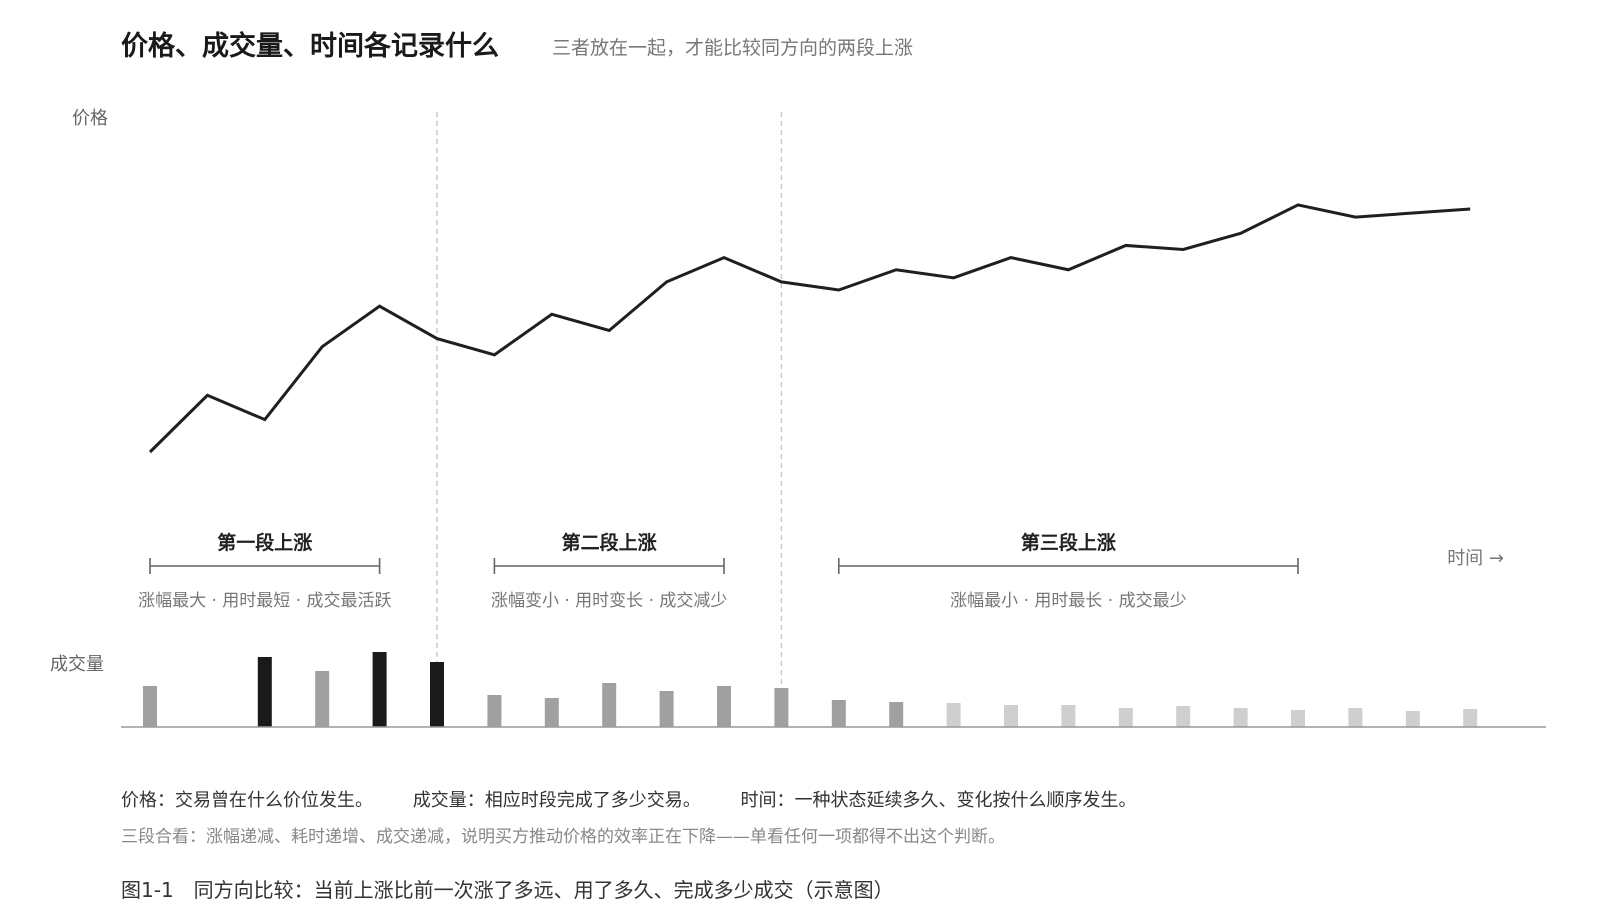  Describe the element at coordinates (265, 543) in the screenshot. I see `segment-1-title: 第一段上涨` at that location.